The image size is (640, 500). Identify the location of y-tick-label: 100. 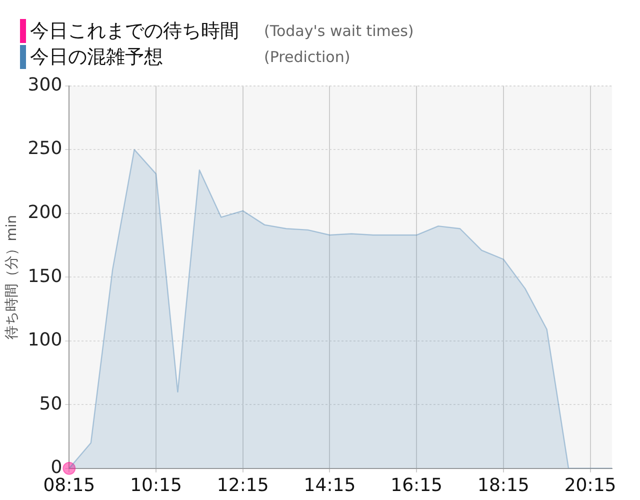
(45, 340).